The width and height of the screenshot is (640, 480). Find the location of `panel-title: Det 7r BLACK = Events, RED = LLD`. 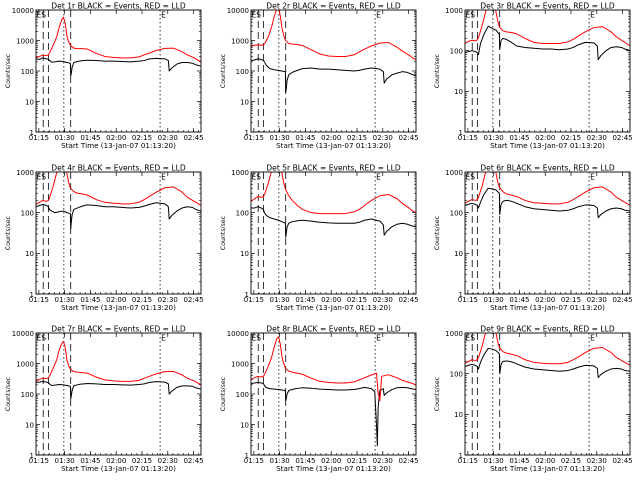

panel-title: Det 7r BLACK = Events, RED = LLD is located at coordinates (118, 329).